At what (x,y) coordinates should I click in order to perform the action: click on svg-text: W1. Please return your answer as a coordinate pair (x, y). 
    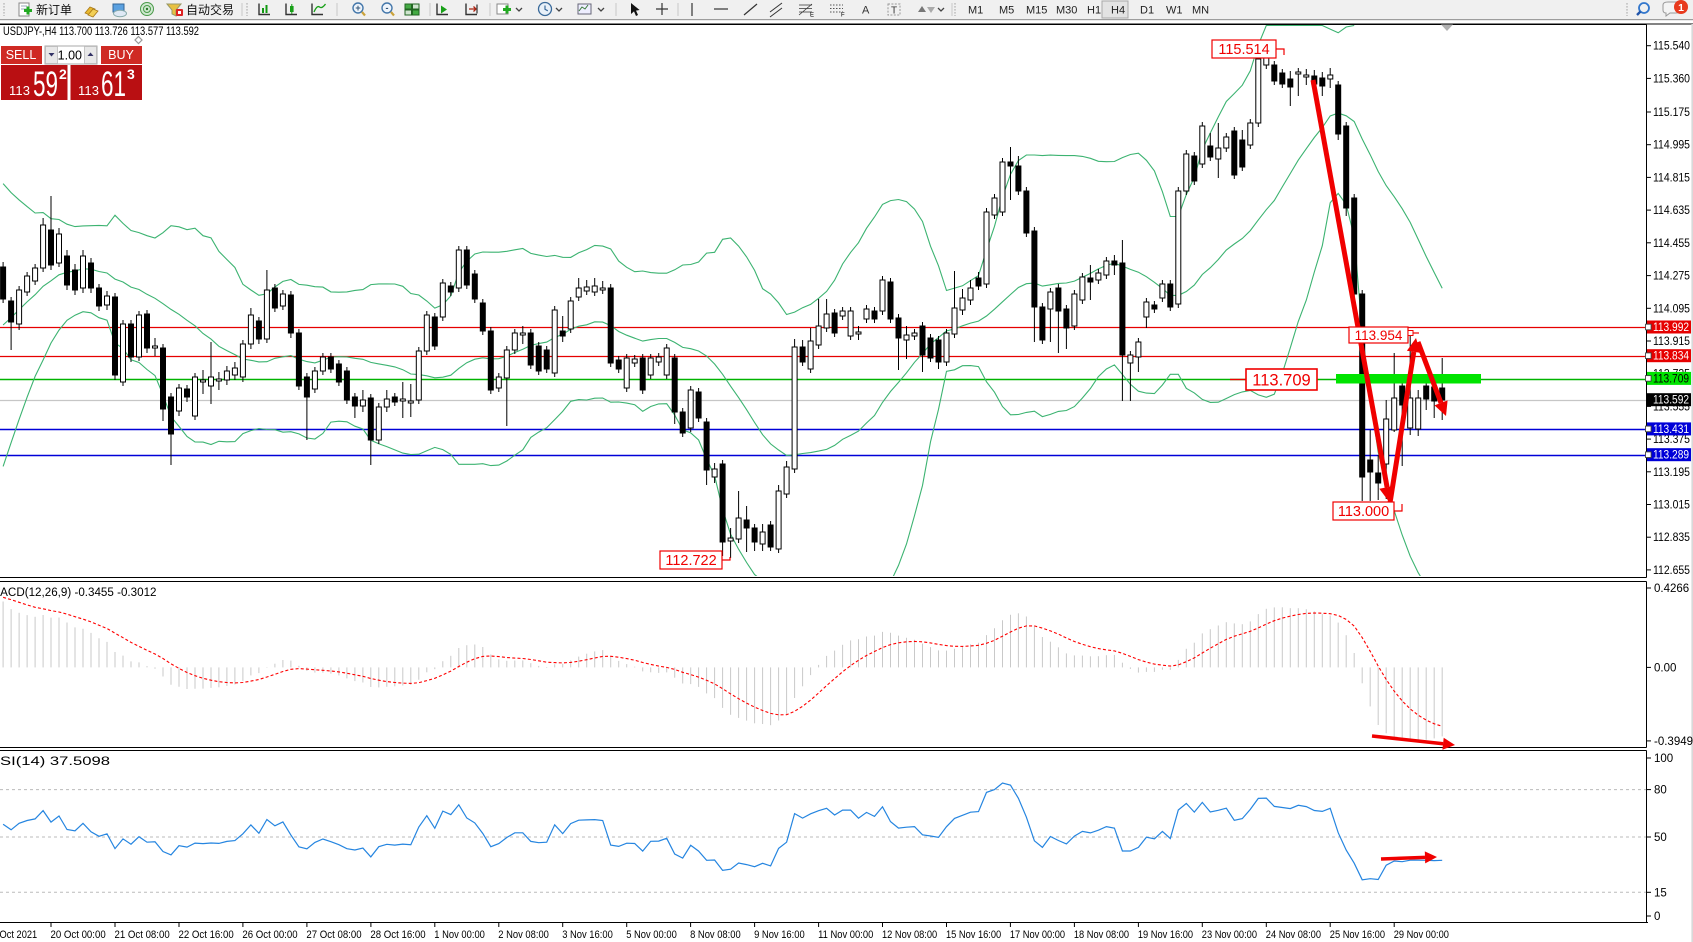
    Looking at the image, I should click on (1174, 11).